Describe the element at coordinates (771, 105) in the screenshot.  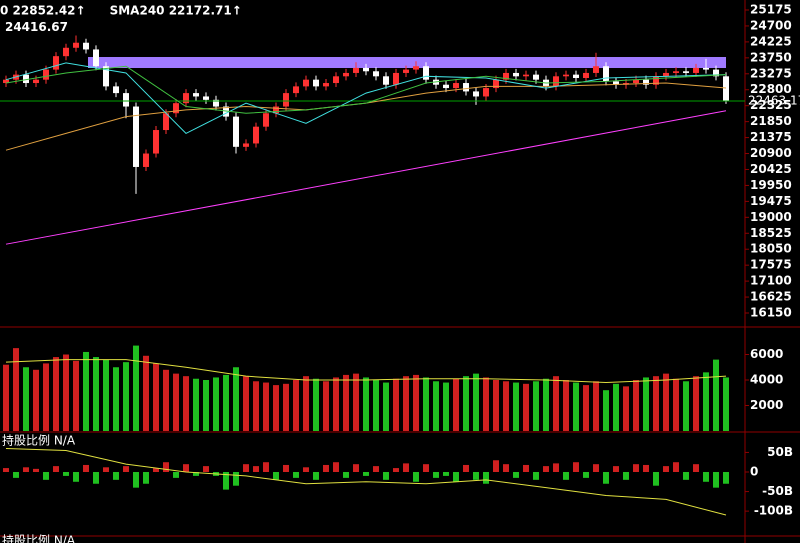
I see `y-tick-label: 22325` at that location.